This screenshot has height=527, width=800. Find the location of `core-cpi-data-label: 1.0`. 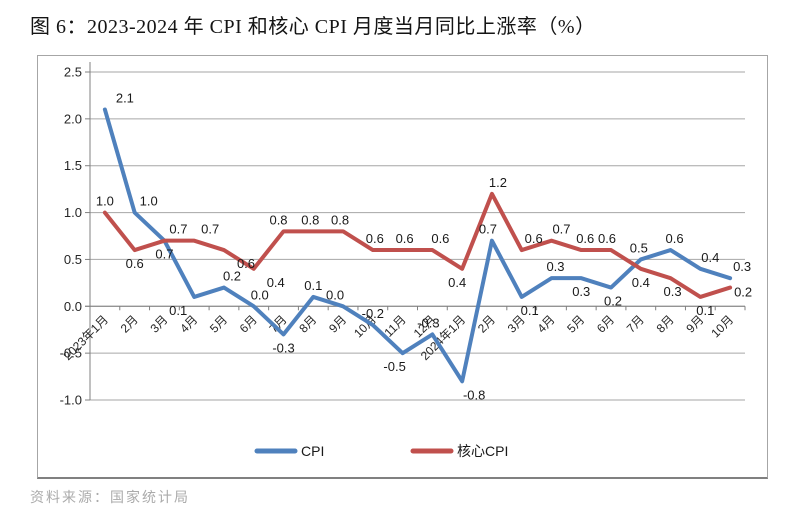

core-cpi-data-label: 1.0 is located at coordinates (105, 201).